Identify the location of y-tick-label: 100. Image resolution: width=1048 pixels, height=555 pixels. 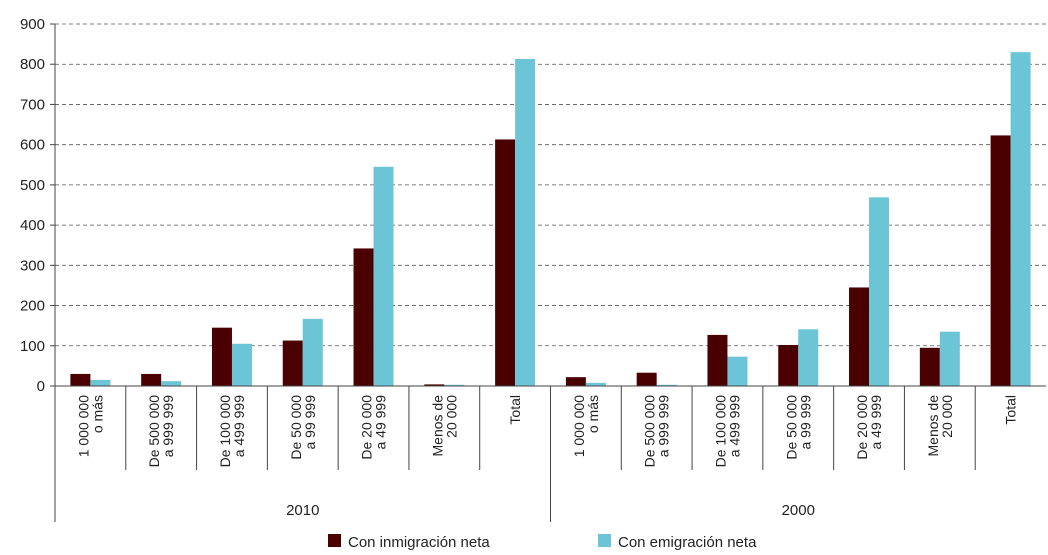
(32, 346).